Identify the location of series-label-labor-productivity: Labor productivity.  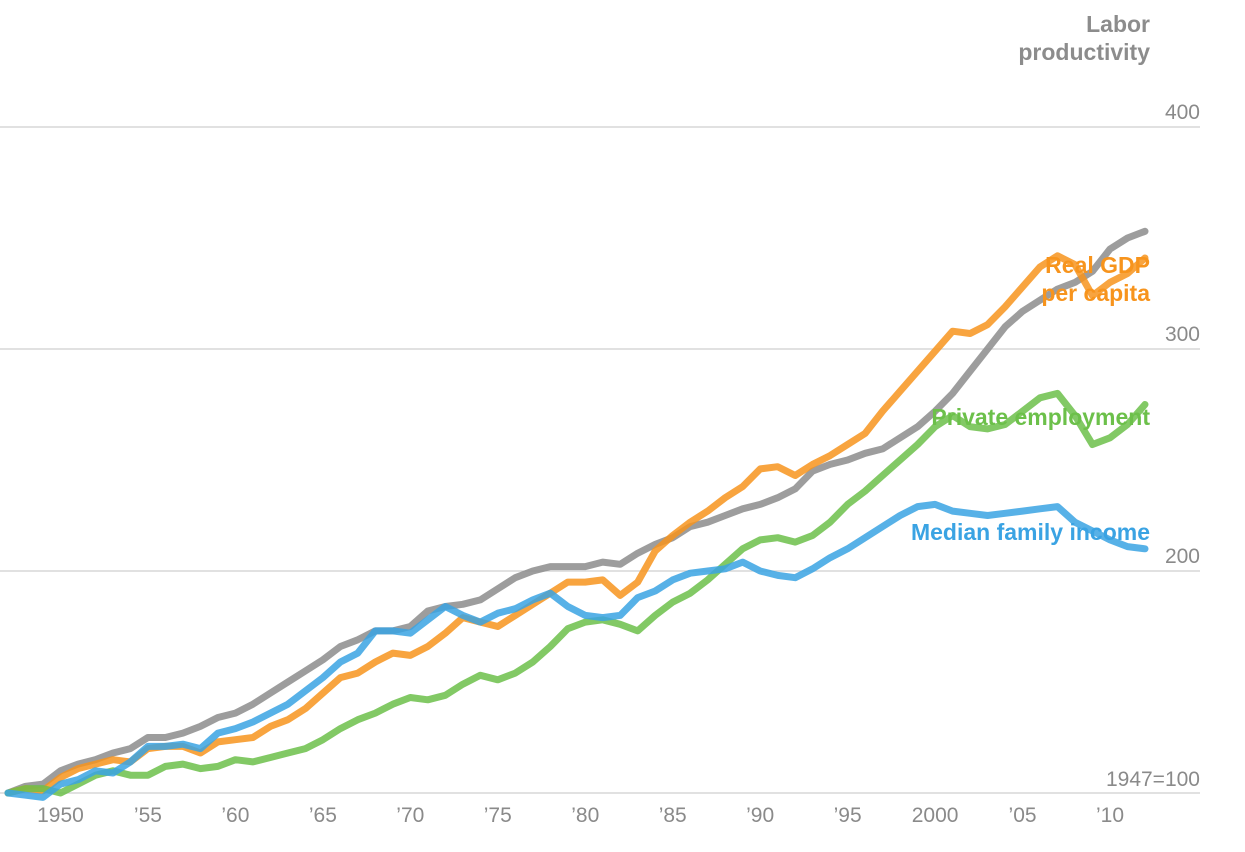
(1084, 38).